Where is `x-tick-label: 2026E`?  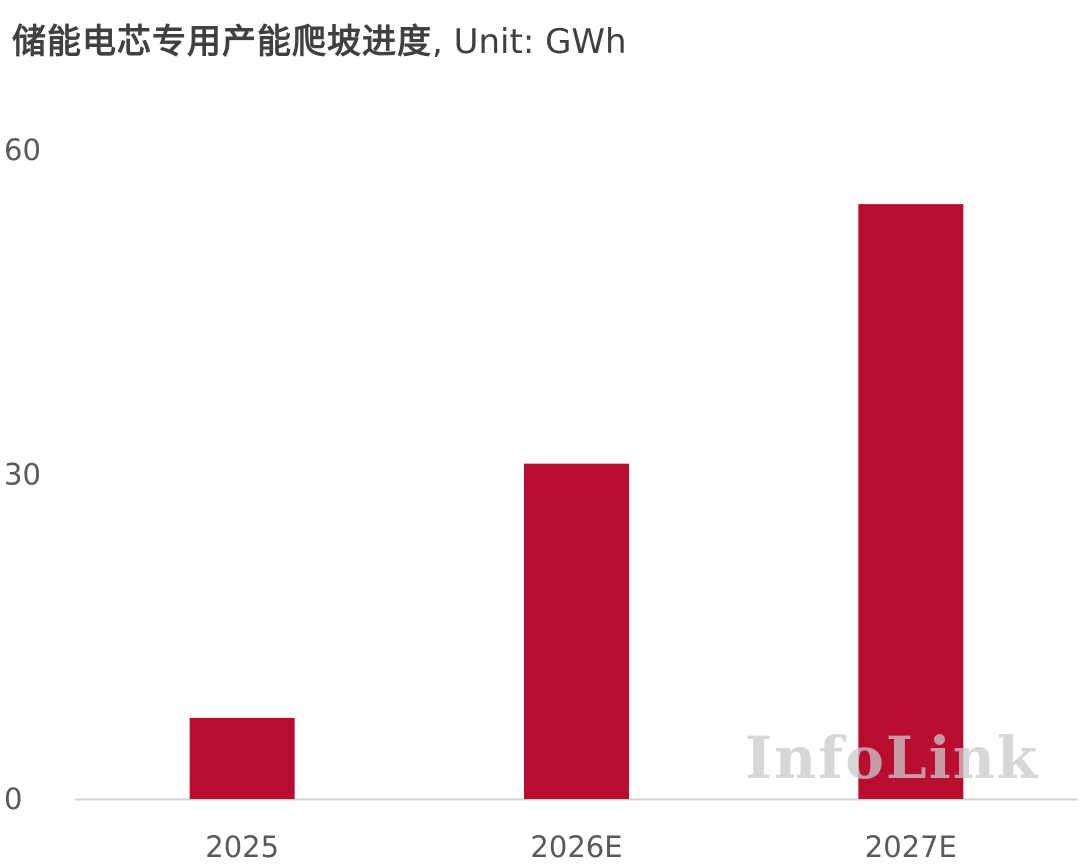 x-tick-label: 2026E is located at coordinates (576, 847).